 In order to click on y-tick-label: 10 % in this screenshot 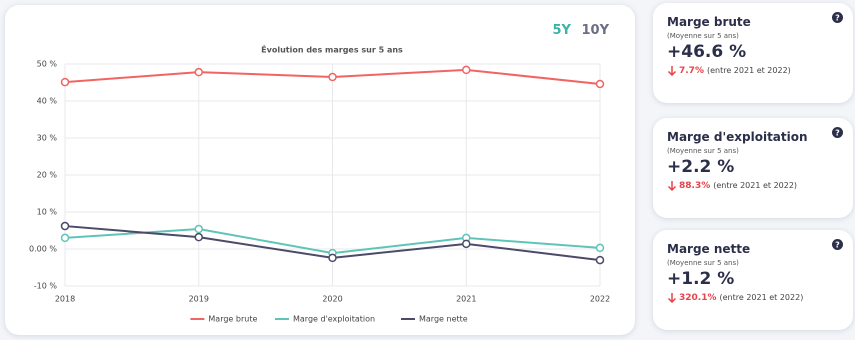, I will do `click(47, 212)`.